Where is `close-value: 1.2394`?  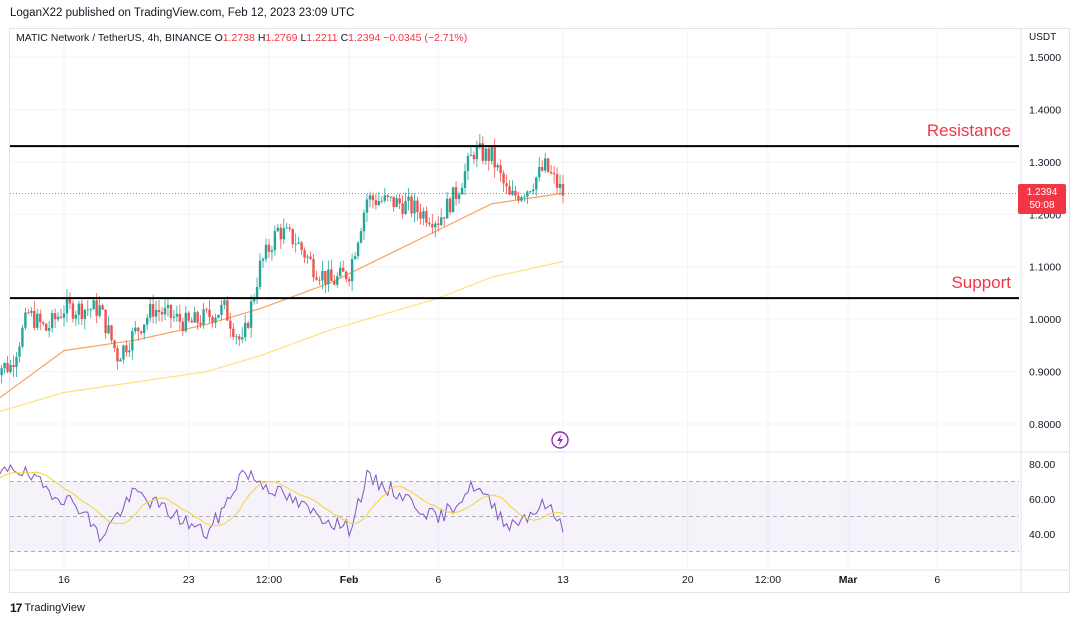
close-value: 1.2394 is located at coordinates (364, 38).